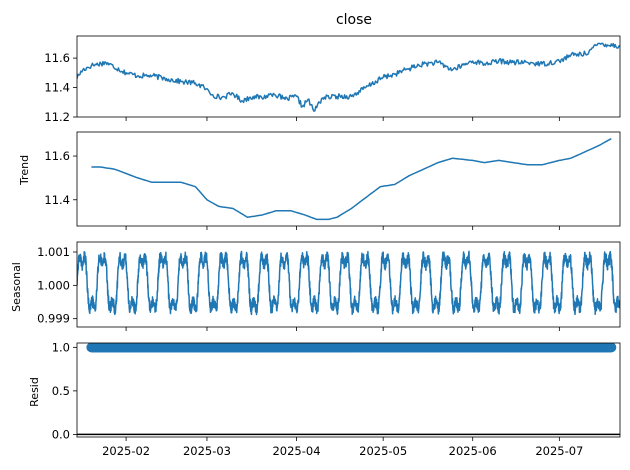 The height and width of the screenshot is (470, 630). What do you see at coordinates (34, 392) in the screenshot?
I see `resid-ylabel: Resid` at bounding box center [34, 392].